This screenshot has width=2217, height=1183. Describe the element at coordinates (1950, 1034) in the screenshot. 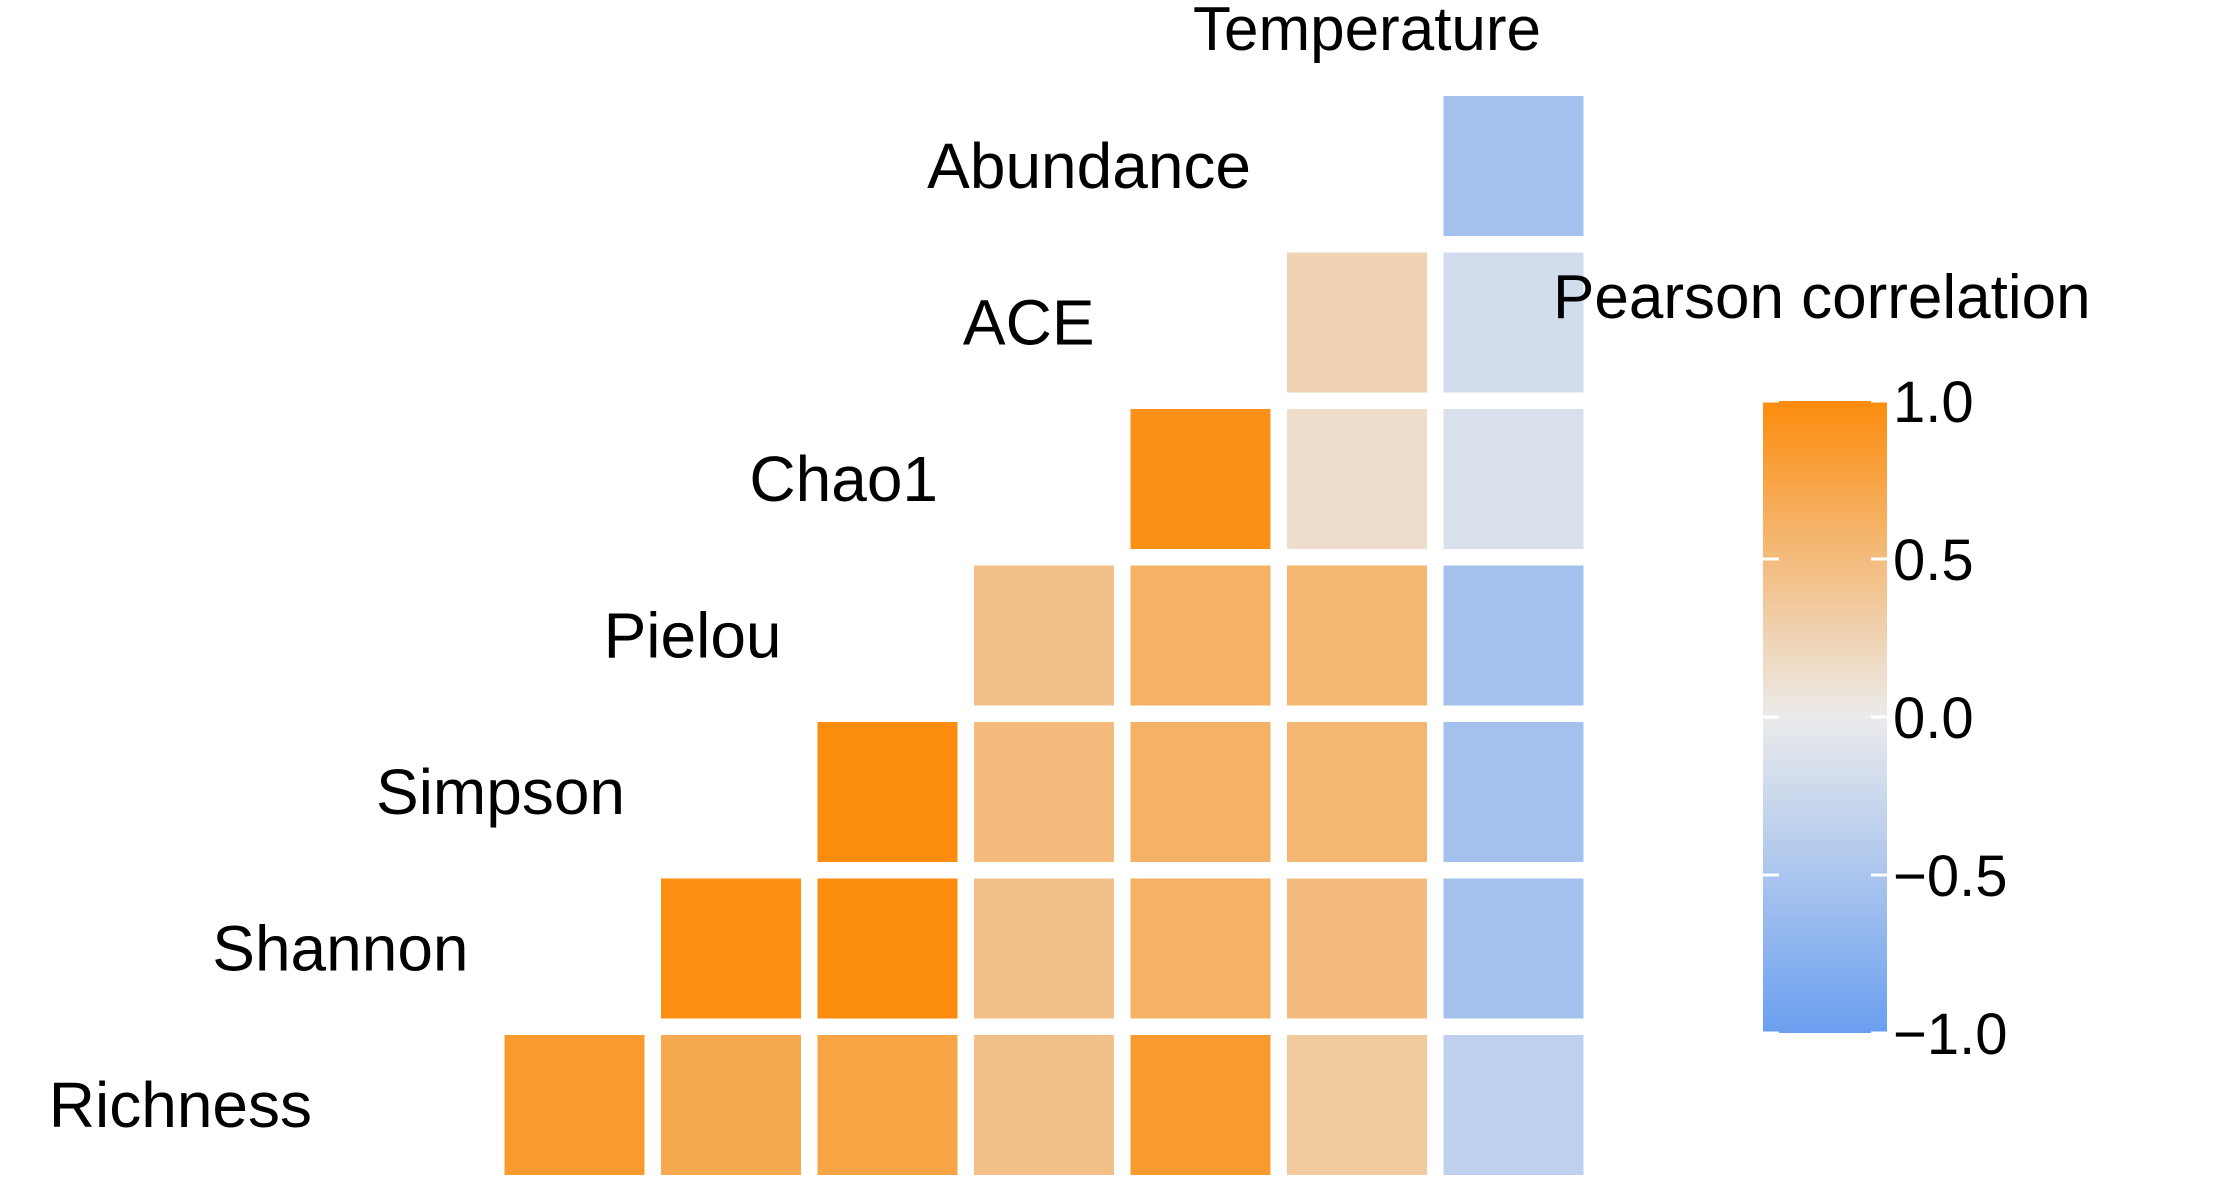

I see `legend-tick-label: −1.0` at that location.